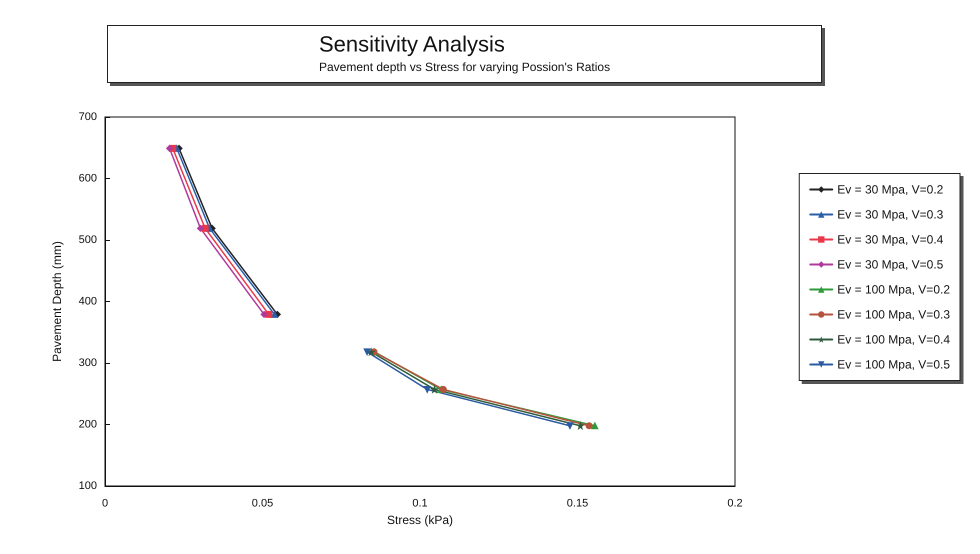 The width and height of the screenshot is (980, 554). Describe the element at coordinates (890, 239) in the screenshot. I see `legend-label: Ev = 30 Mpa, V=0.4` at that location.